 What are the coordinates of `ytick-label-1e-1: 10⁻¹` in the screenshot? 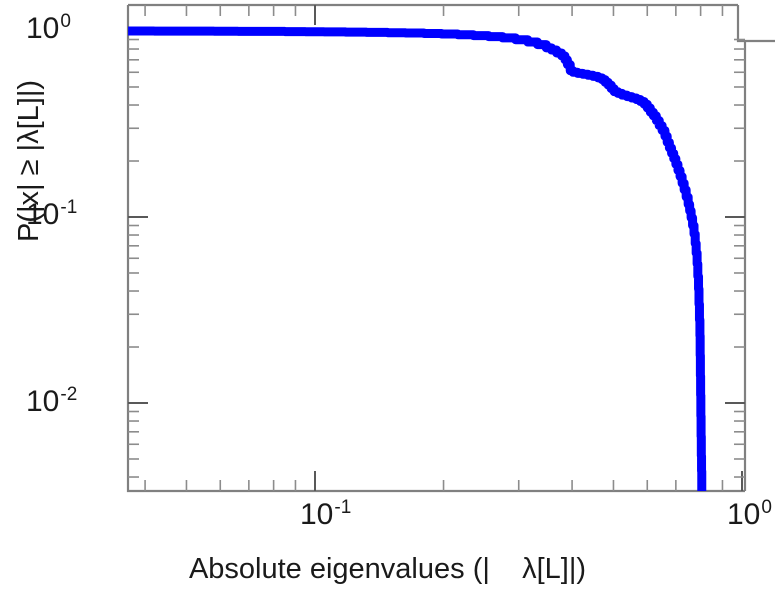 It's located at (52, 214).